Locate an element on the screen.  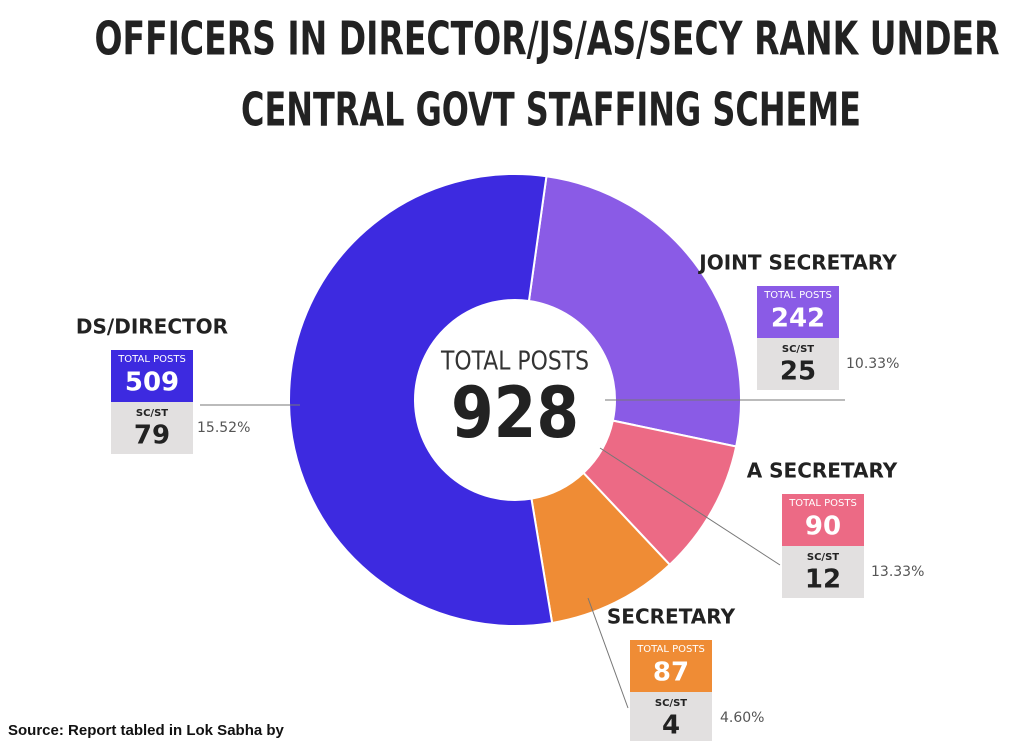
scst-value: 25 is located at coordinates (798, 372).